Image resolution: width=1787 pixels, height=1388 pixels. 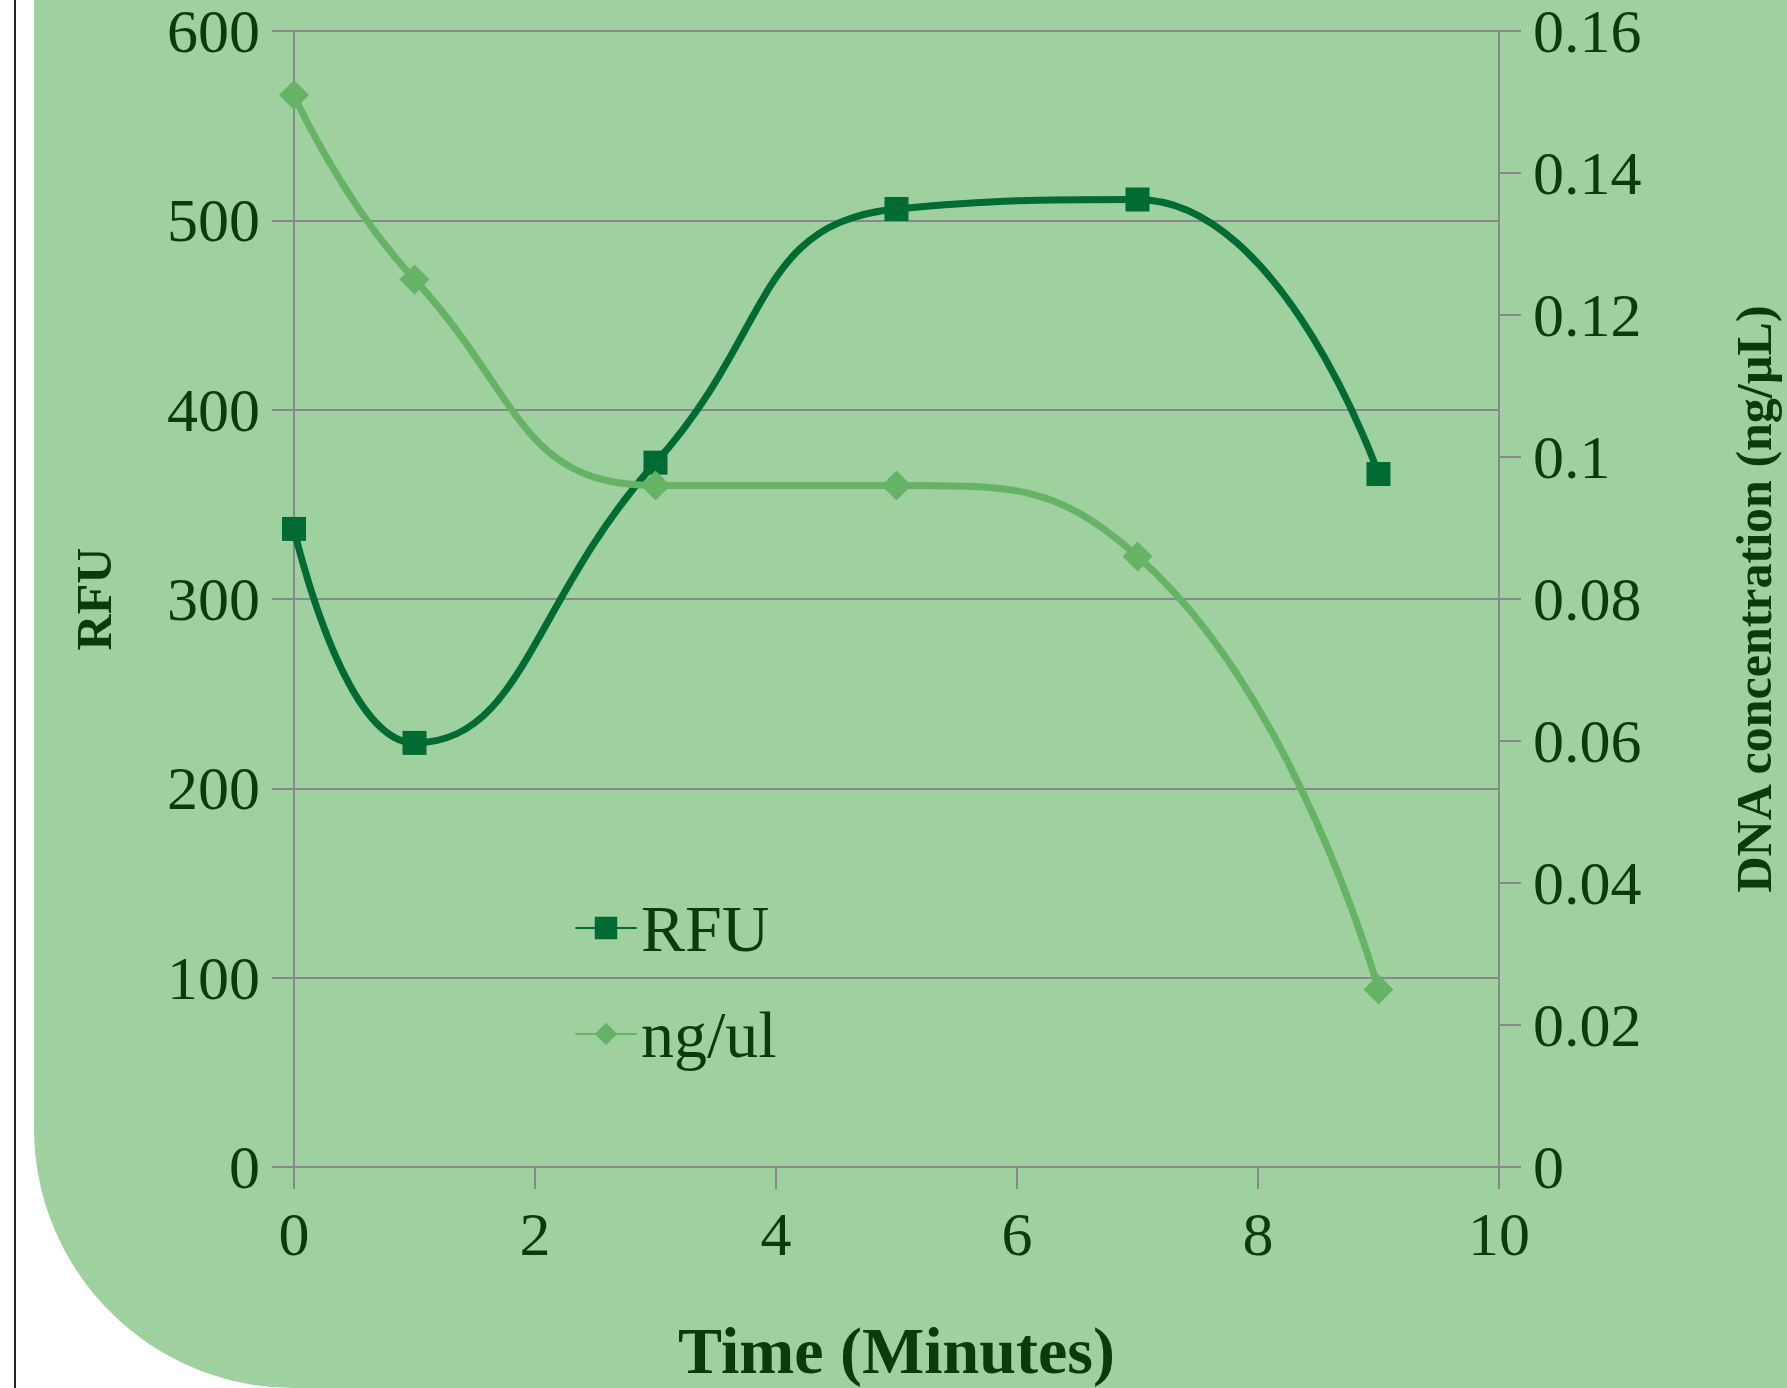 I want to click on y2-tick-label: 0.02, so click(x=1587, y=1025).